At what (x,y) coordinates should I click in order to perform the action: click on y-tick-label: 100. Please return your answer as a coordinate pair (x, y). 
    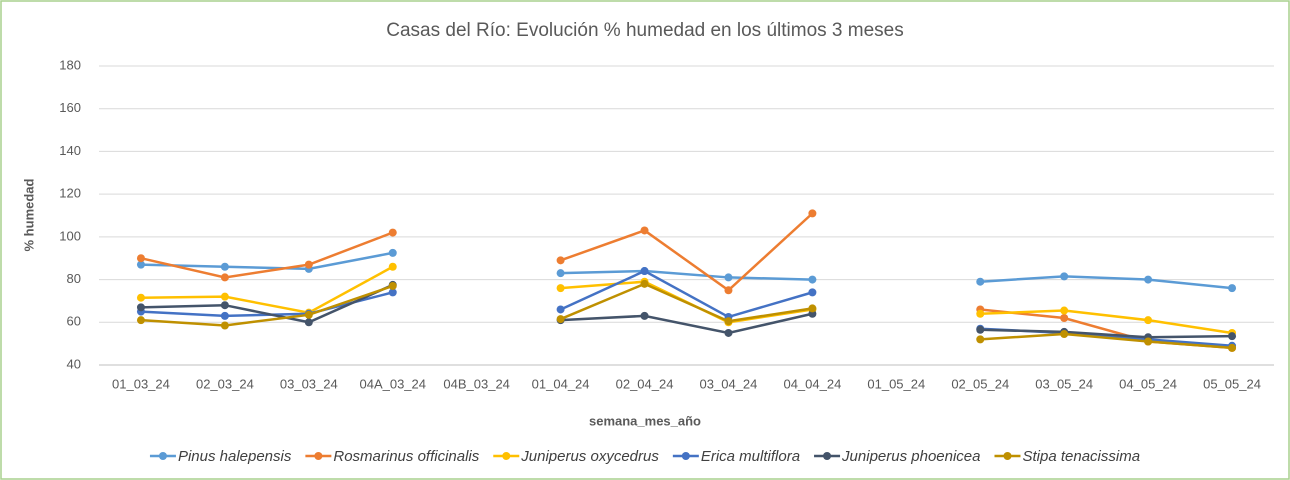
    Looking at the image, I should click on (70, 235).